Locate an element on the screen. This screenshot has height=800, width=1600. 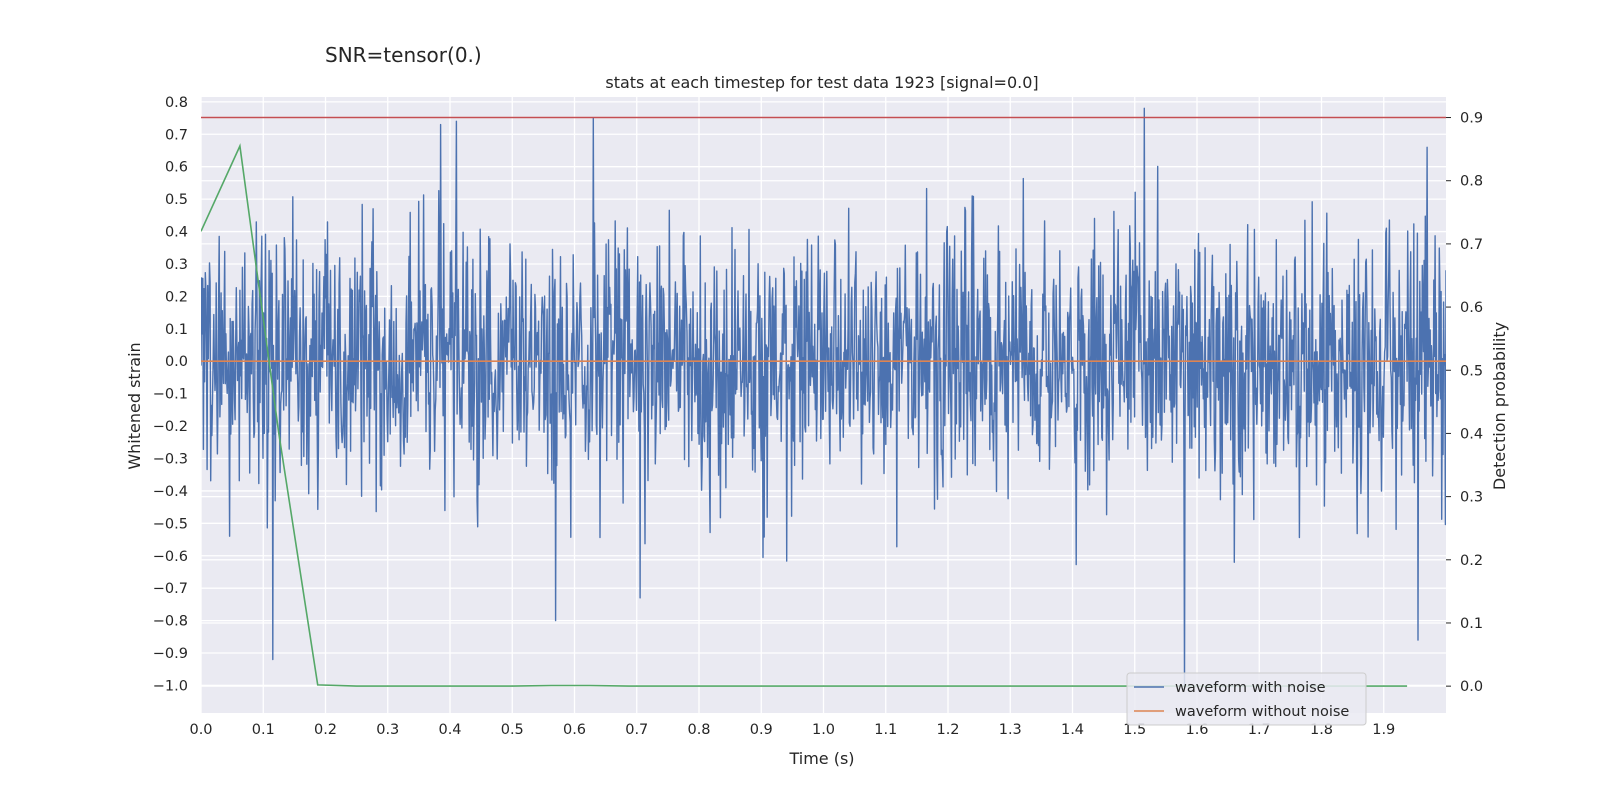
y-tick-label-left: 0.8 is located at coordinates (176, 103).